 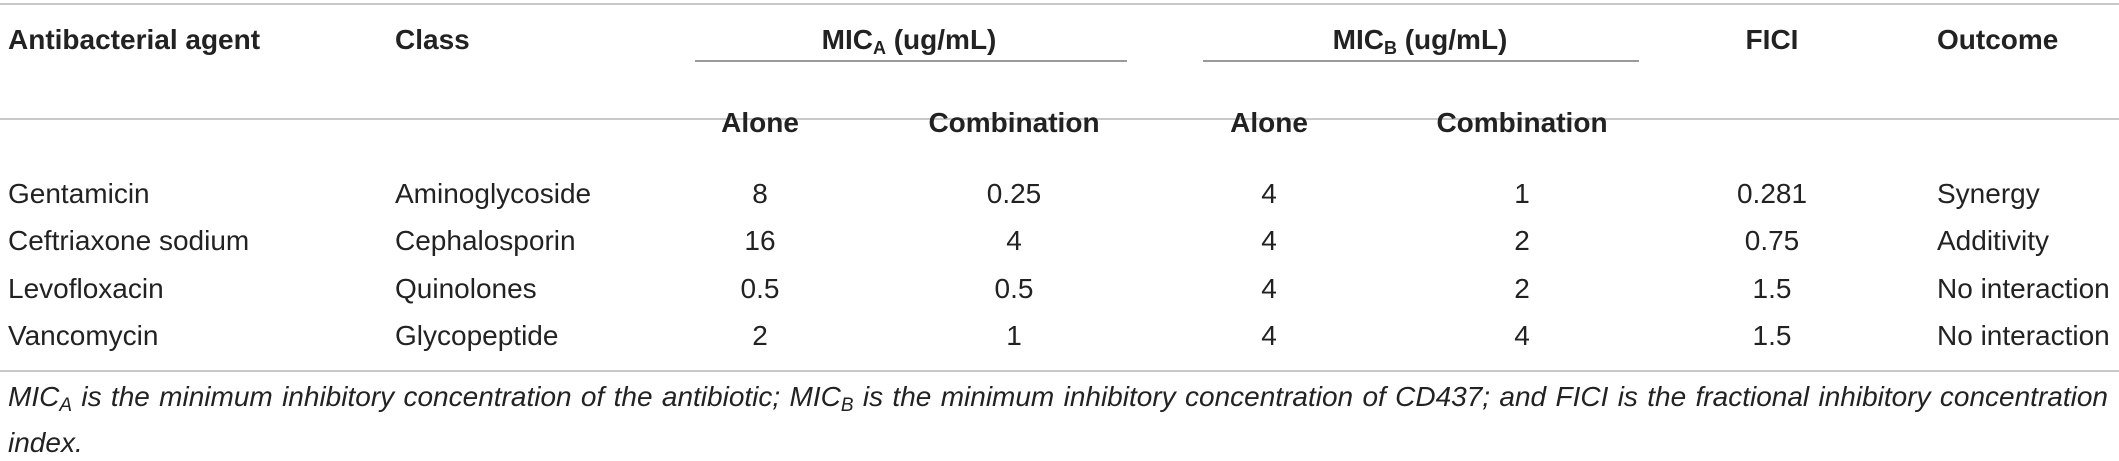 I want to click on header-micb-alone: Alone, so click(x=1269, y=122).